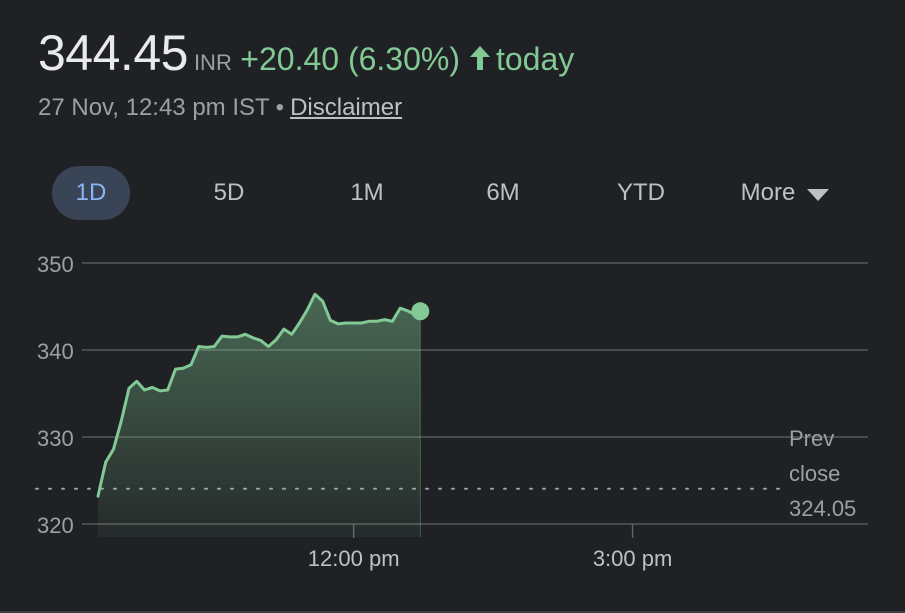 The image size is (905, 613). What do you see at coordinates (814, 473) in the screenshot?
I see `prev-close-label: close` at bounding box center [814, 473].